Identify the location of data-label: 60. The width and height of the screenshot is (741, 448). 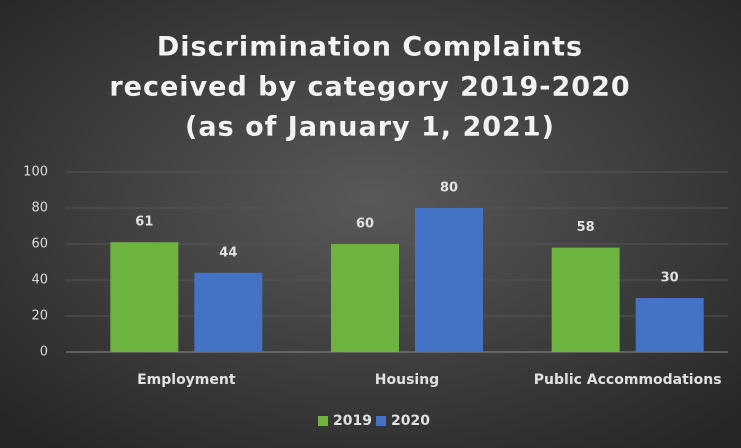
(365, 224).